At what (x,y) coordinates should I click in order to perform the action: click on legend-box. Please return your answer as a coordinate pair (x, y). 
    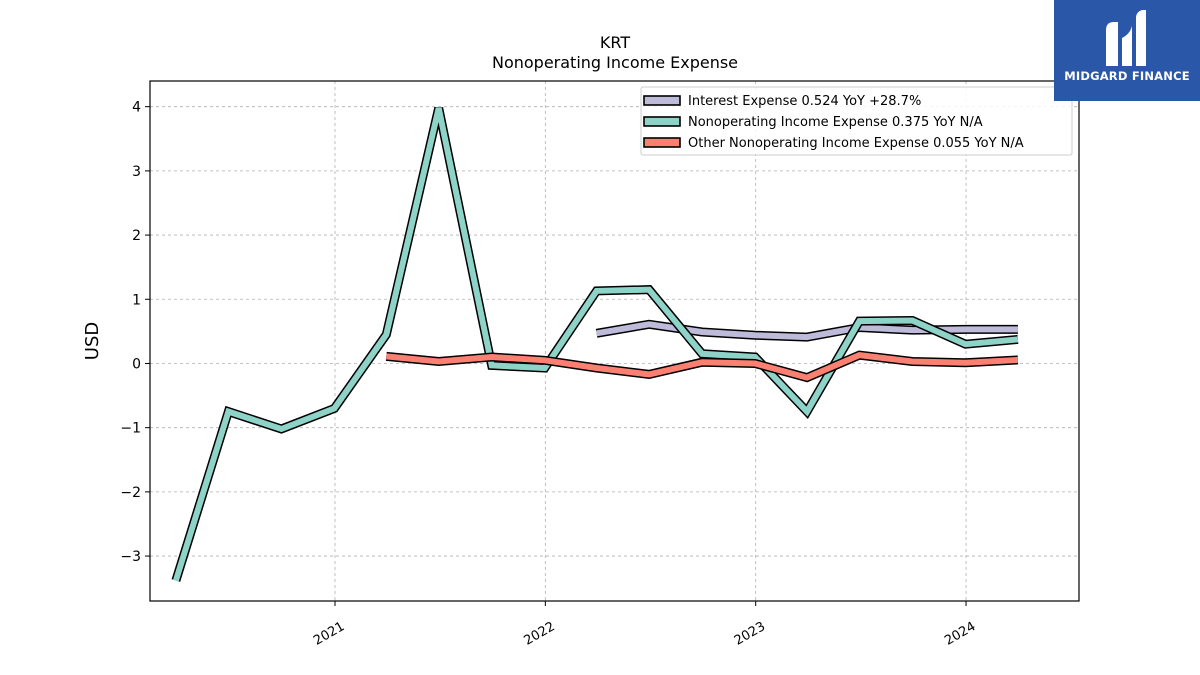
    Looking at the image, I should click on (856, 121).